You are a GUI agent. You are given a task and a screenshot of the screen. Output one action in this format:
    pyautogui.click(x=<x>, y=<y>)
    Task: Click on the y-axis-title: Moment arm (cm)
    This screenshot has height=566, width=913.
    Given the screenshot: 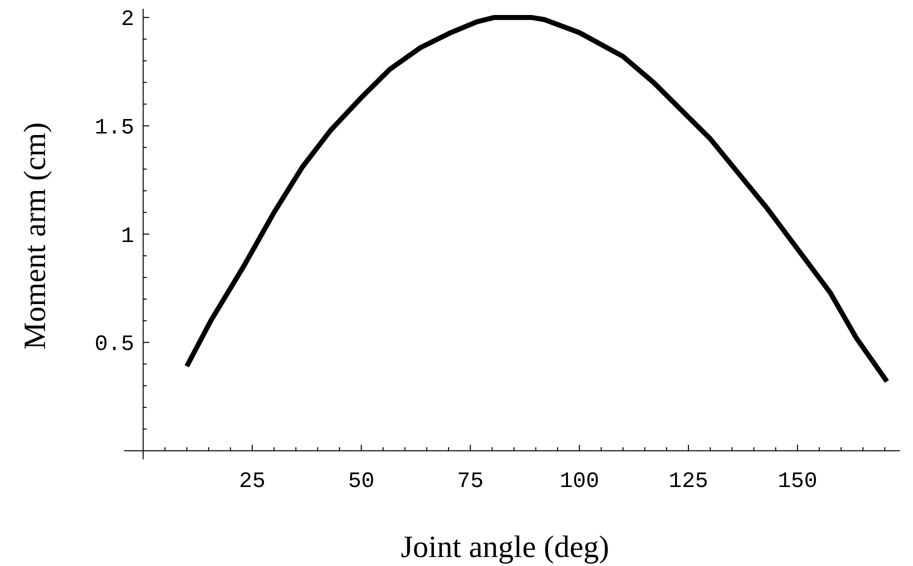 What is the action you would take?
    pyautogui.click(x=34, y=236)
    